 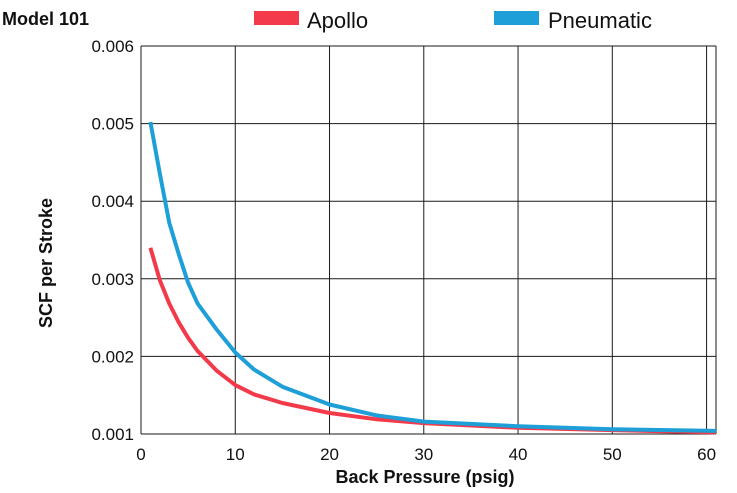 What do you see at coordinates (112, 240) in the screenshot?
I see `y-tick-labels: 0.001 0.002 0.003 0.004 0.005 0.006` at bounding box center [112, 240].